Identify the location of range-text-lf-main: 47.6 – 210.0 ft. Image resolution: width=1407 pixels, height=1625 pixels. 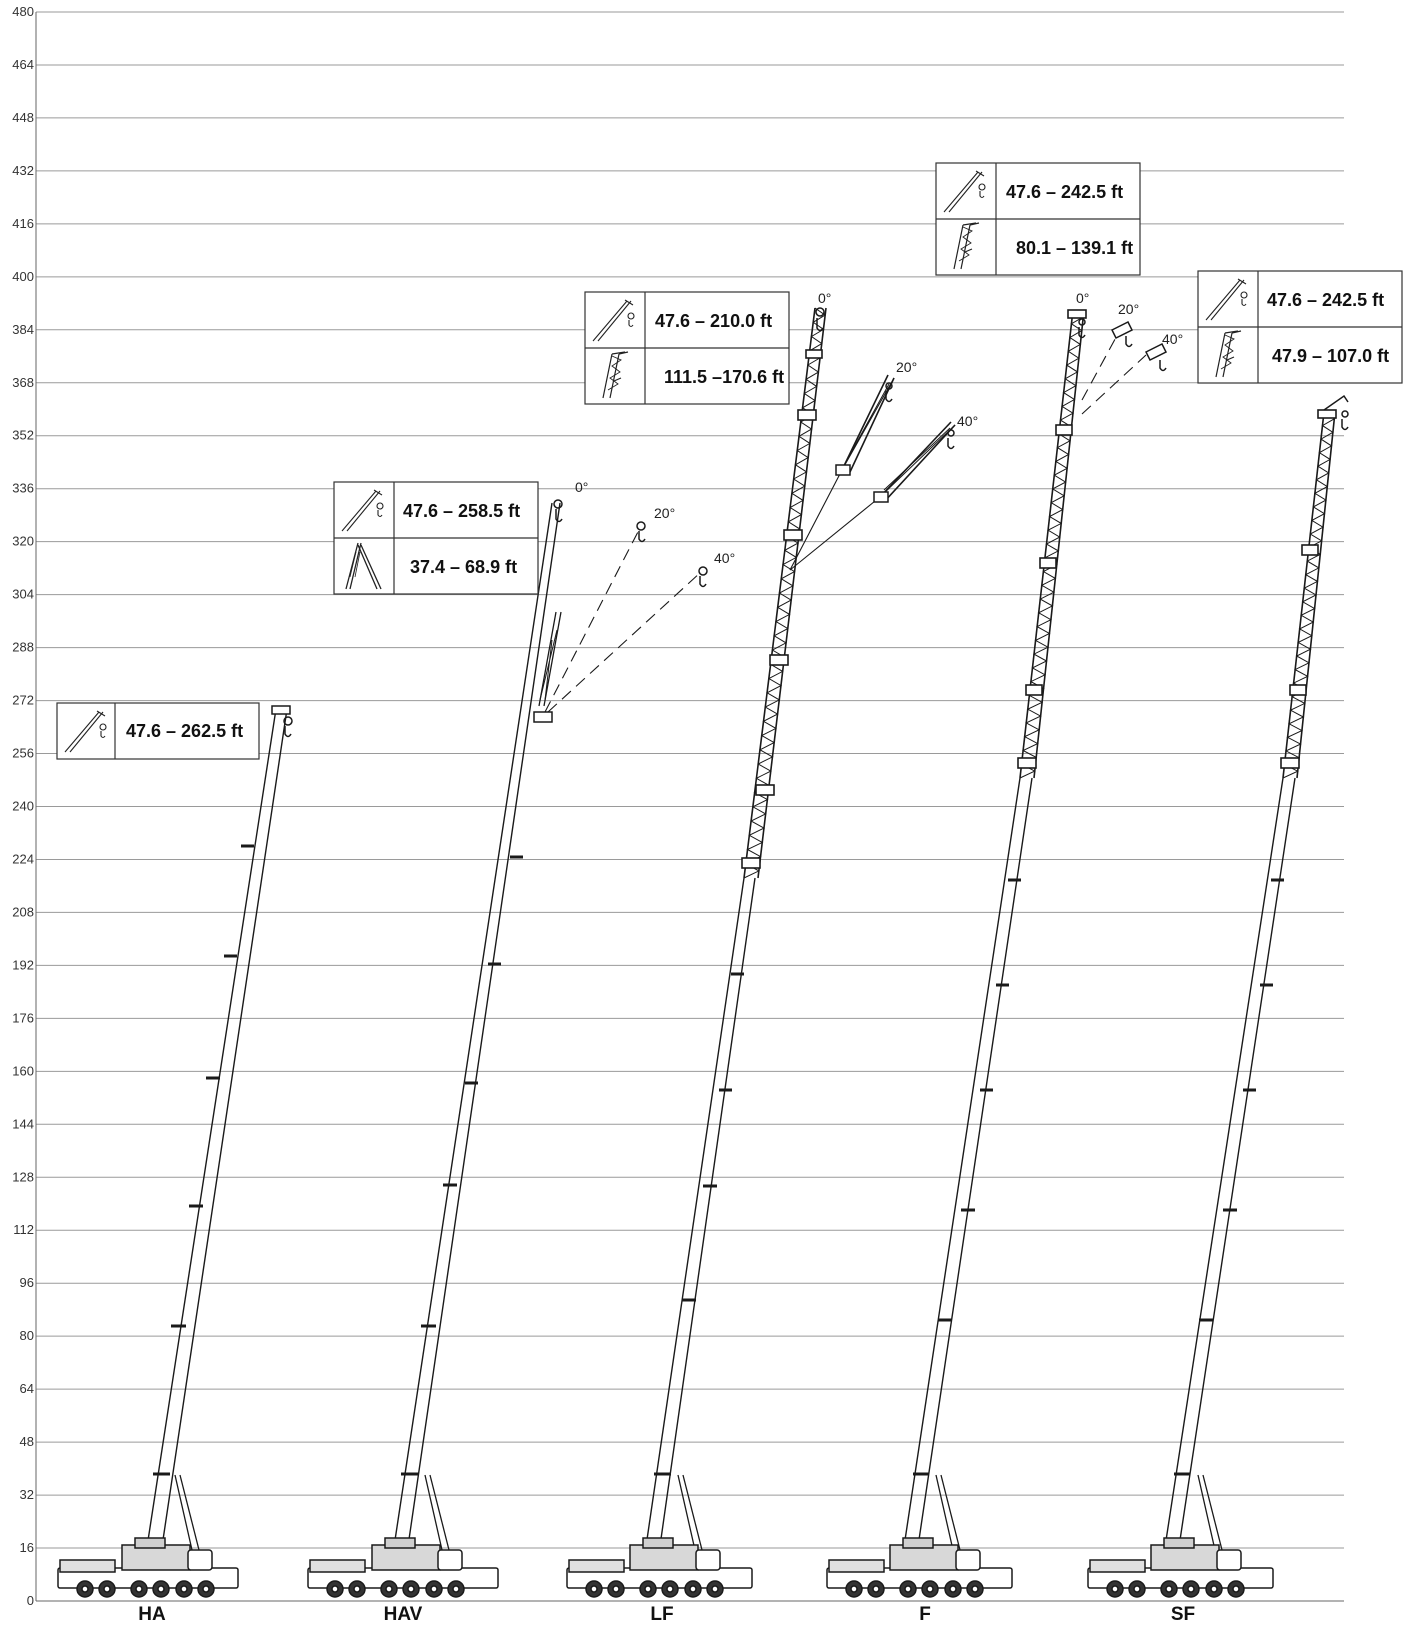
(713, 321).